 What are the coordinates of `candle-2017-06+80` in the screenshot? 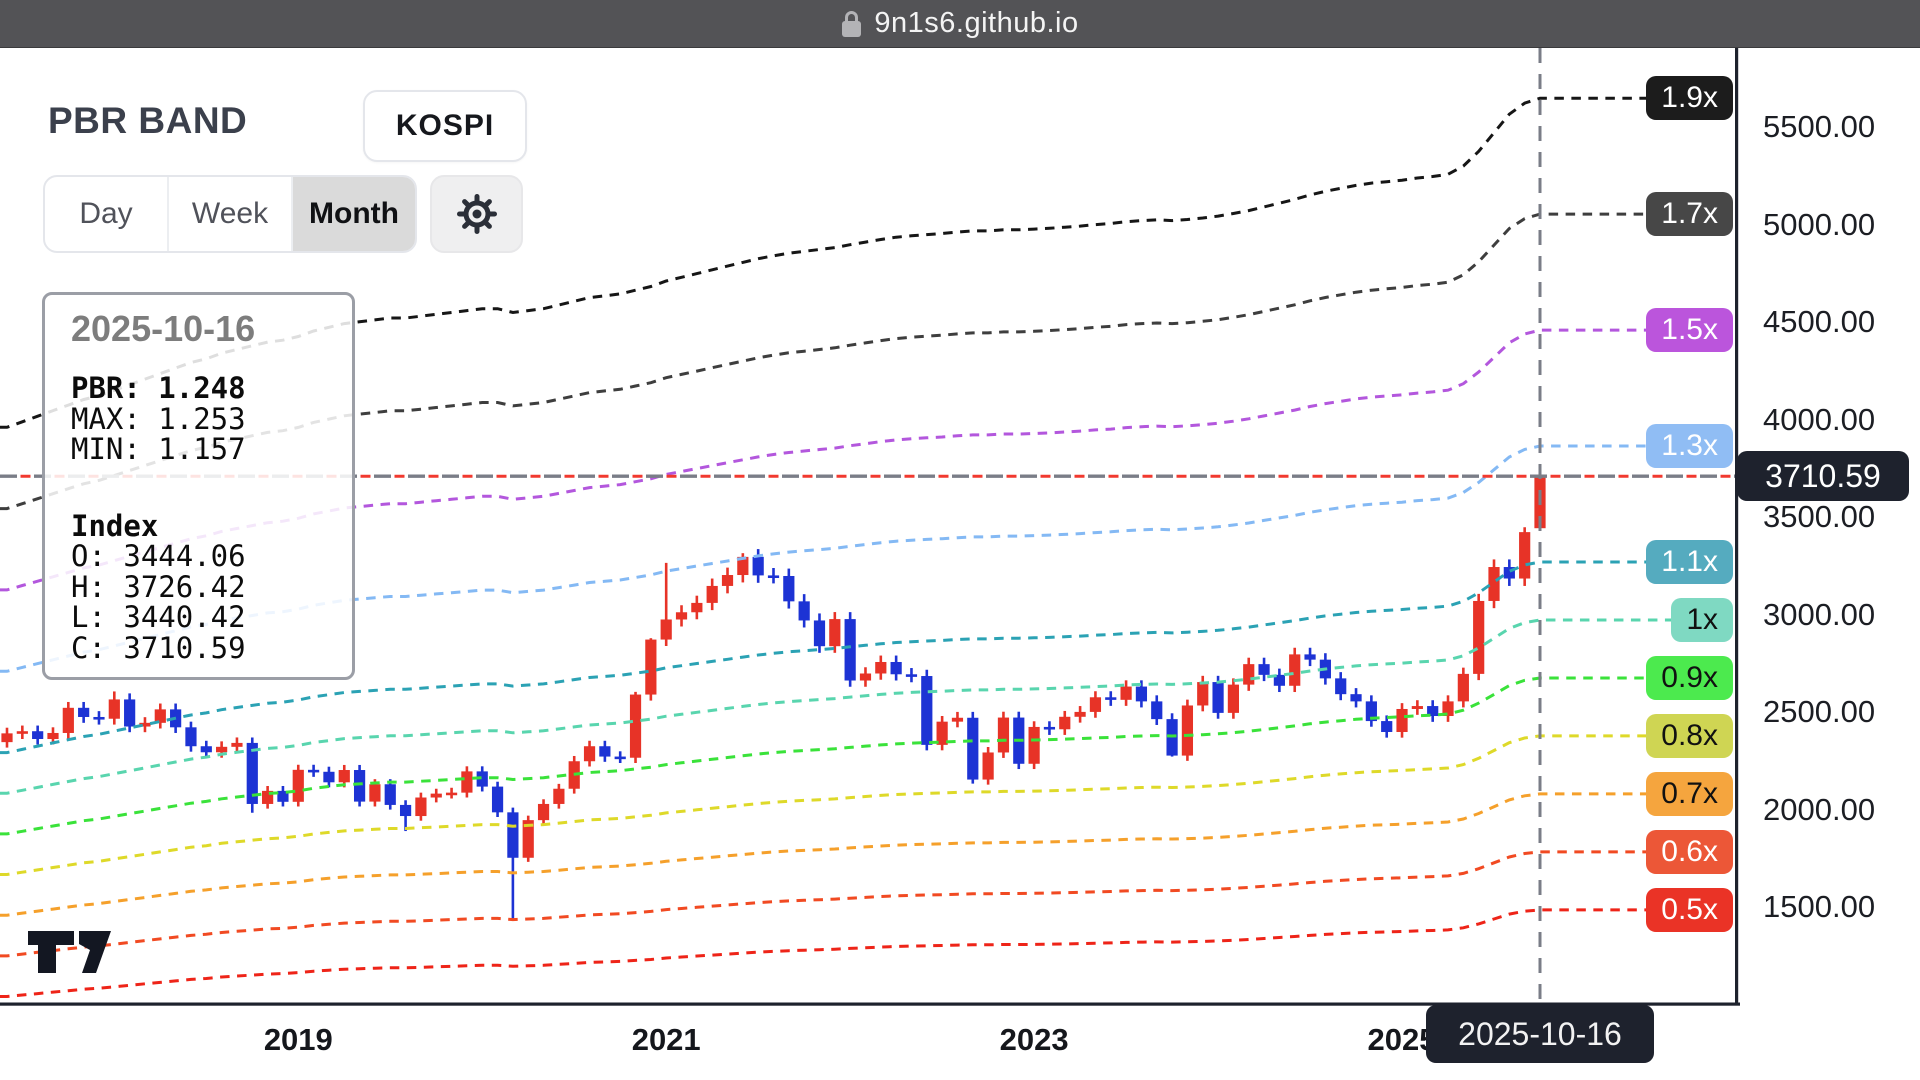 It's located at (1233, 698).